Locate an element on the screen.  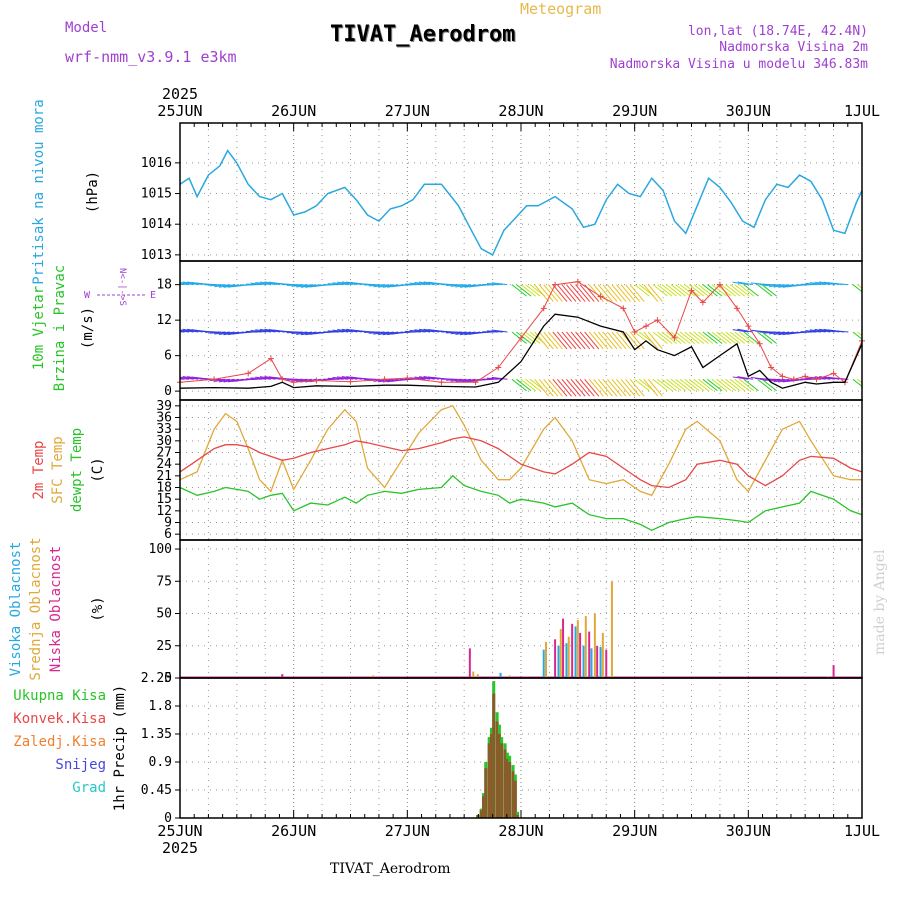
y-tick-label: 18 is located at coordinates (164, 488).